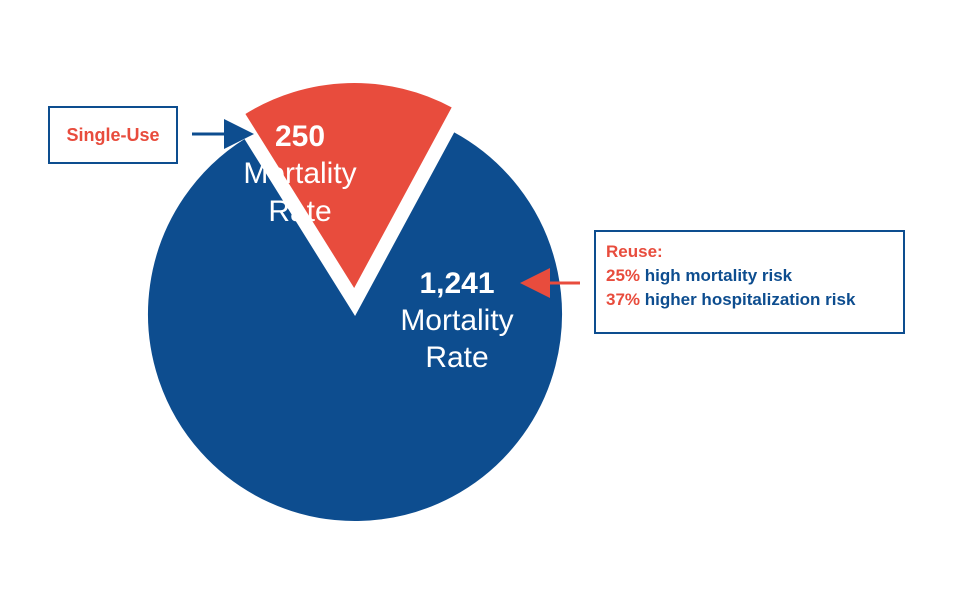 This screenshot has height=609, width=953. Describe the element at coordinates (634, 251) in the screenshot. I see `reuse-callout-title: Reuse:` at that location.